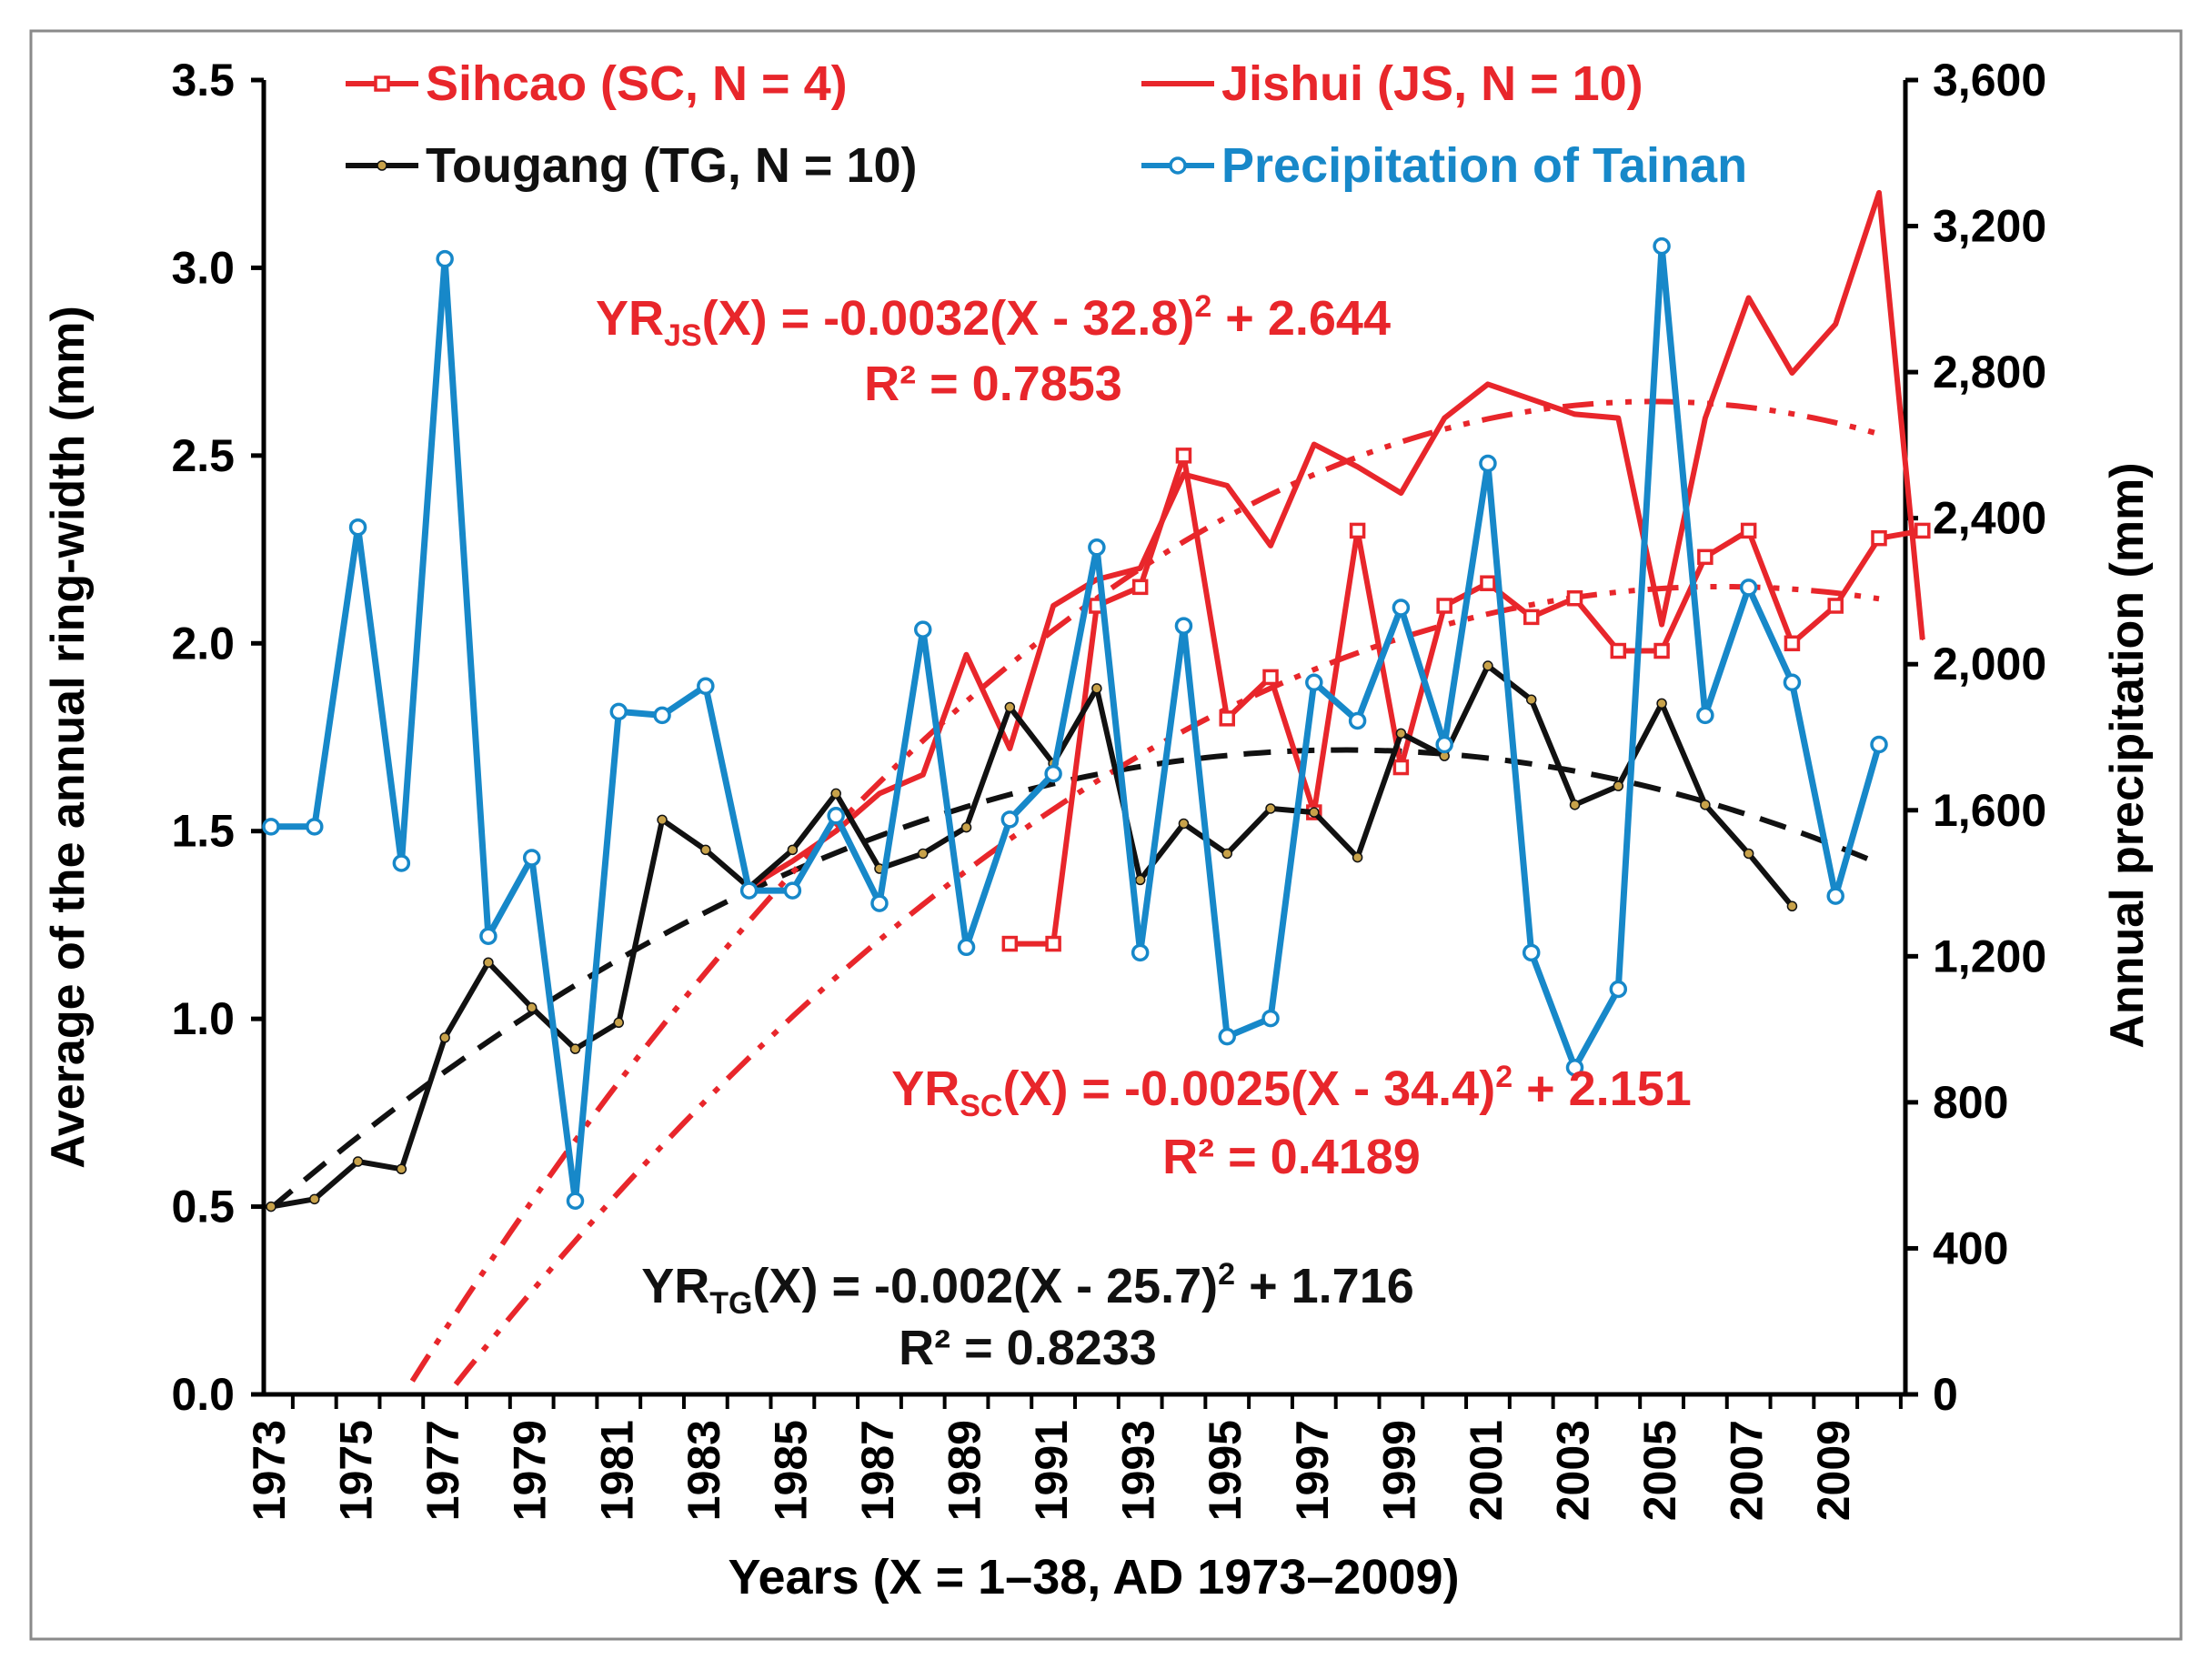 Image resolution: width=2211 pixels, height=1680 pixels. I want to click on x-tick-label: 1995, so click(1225, 1471).